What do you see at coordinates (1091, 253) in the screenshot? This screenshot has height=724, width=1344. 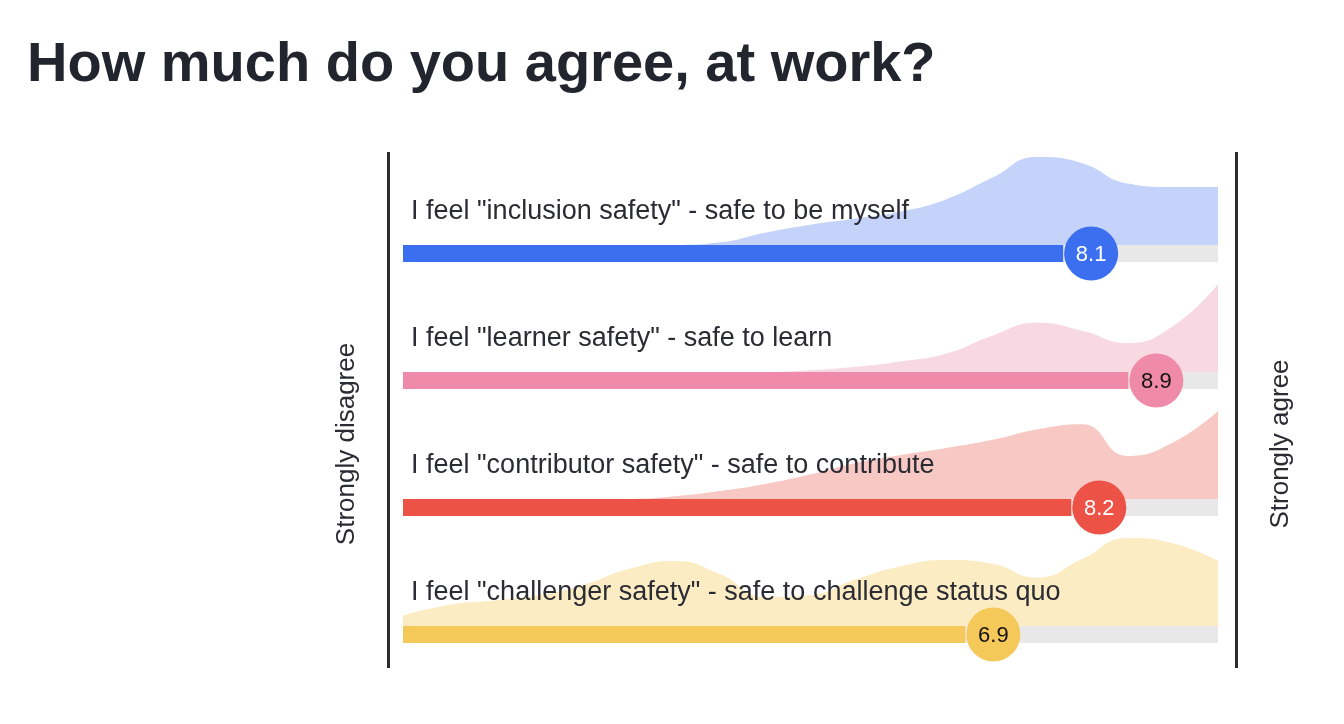 I see `data-label: 8.1` at bounding box center [1091, 253].